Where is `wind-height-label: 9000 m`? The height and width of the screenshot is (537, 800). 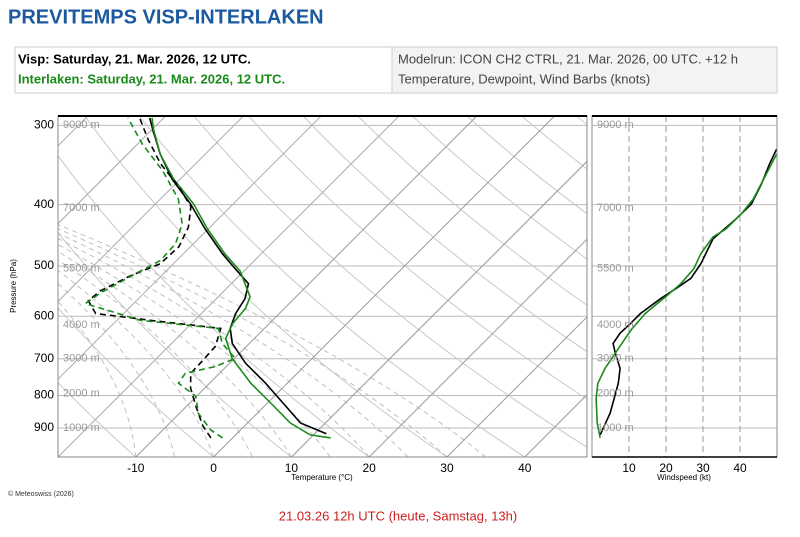 wind-height-label: 9000 m is located at coordinates (615, 125).